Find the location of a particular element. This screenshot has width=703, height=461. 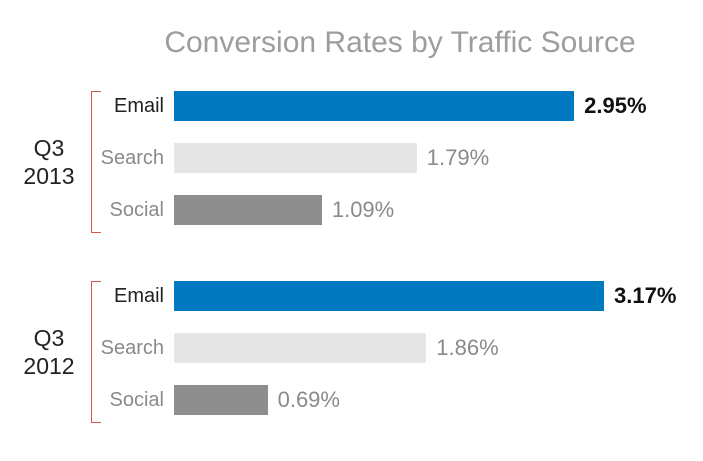

group-label: Q3 2013 is located at coordinates (49, 162).